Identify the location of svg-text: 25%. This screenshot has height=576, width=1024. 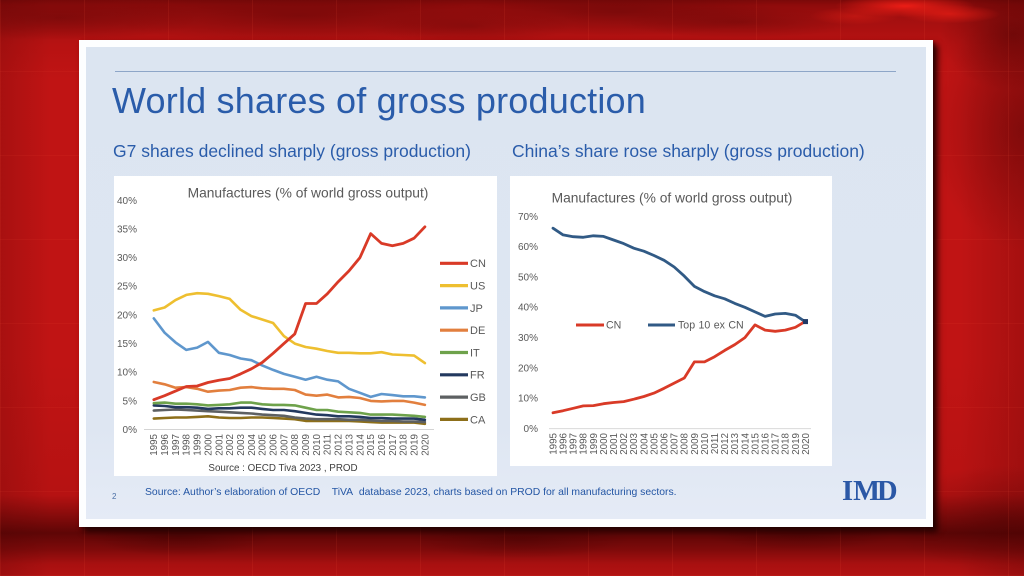
(127, 287).